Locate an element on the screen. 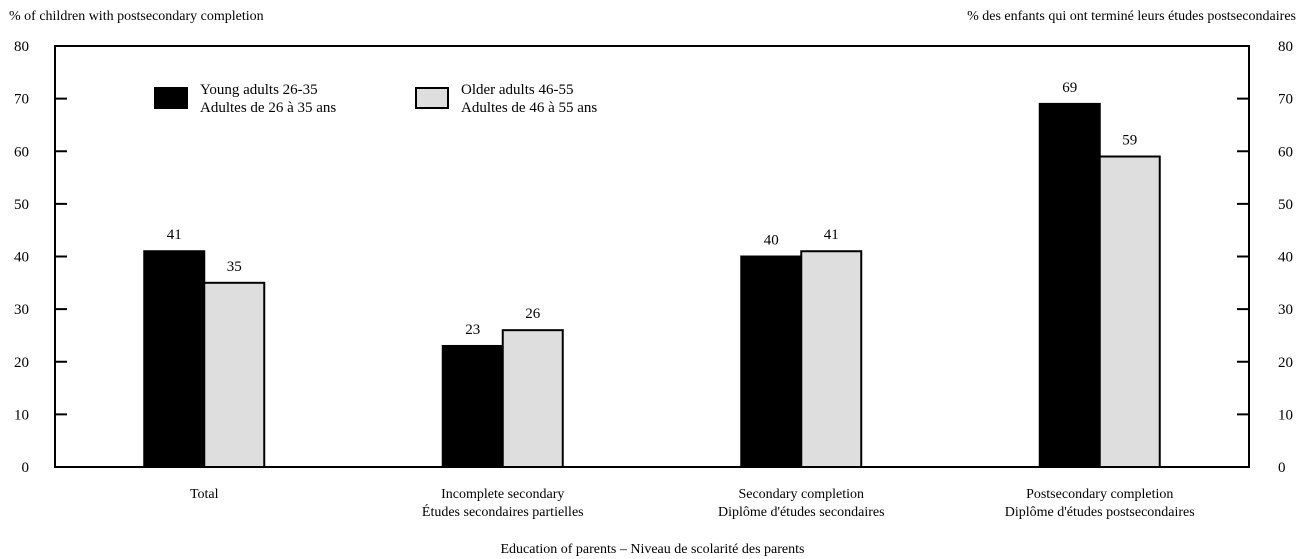 The width and height of the screenshot is (1305, 559). legend-label: Older adults 46-55 is located at coordinates (517, 90).